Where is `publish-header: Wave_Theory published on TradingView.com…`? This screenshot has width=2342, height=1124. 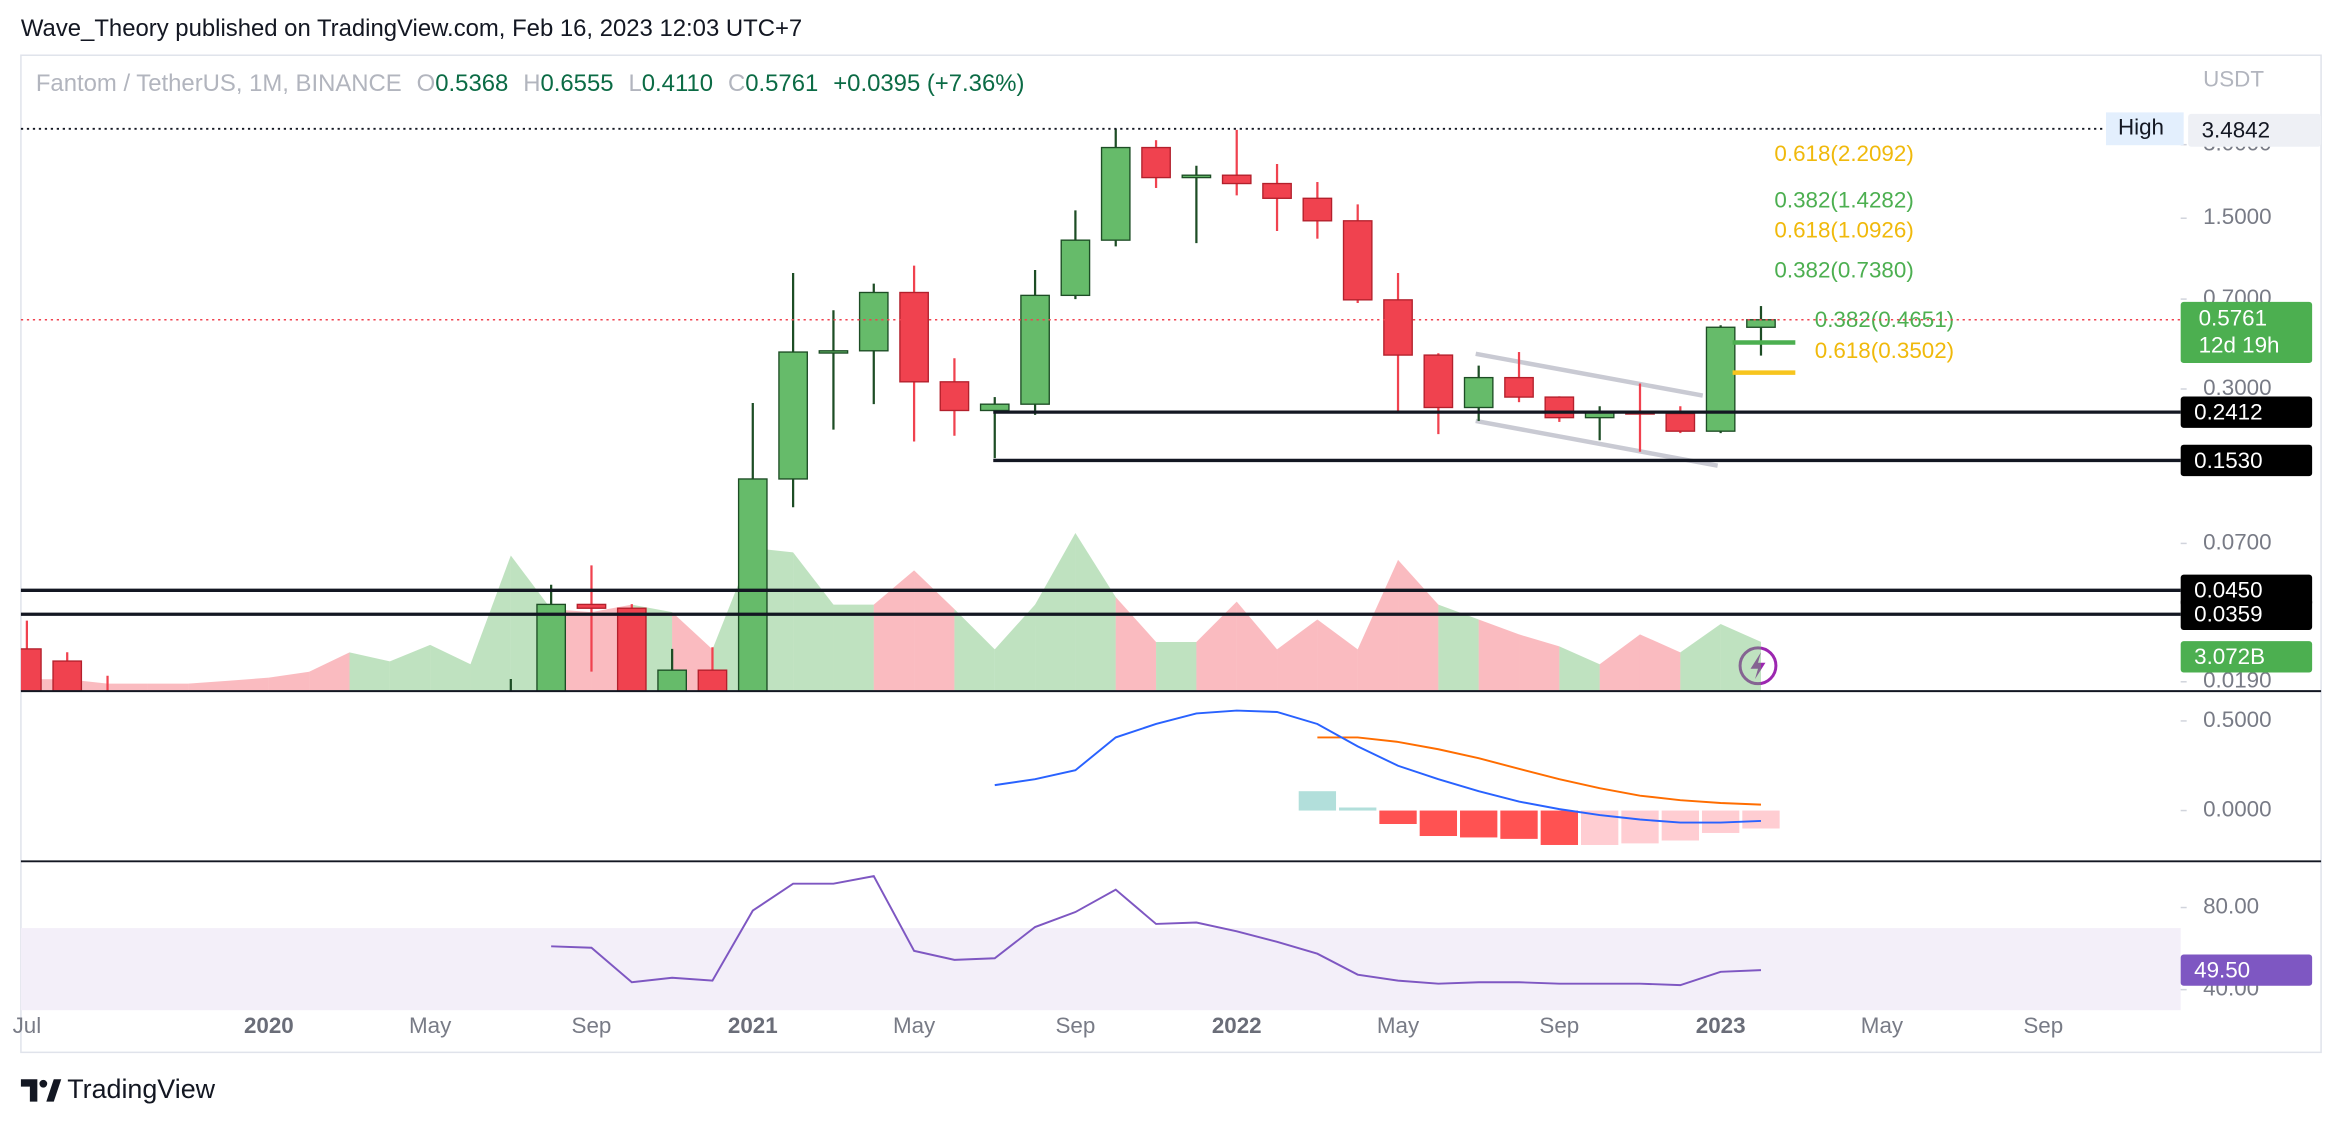
publish-header: Wave_Theory published on TradingView.com… is located at coordinates (411, 28).